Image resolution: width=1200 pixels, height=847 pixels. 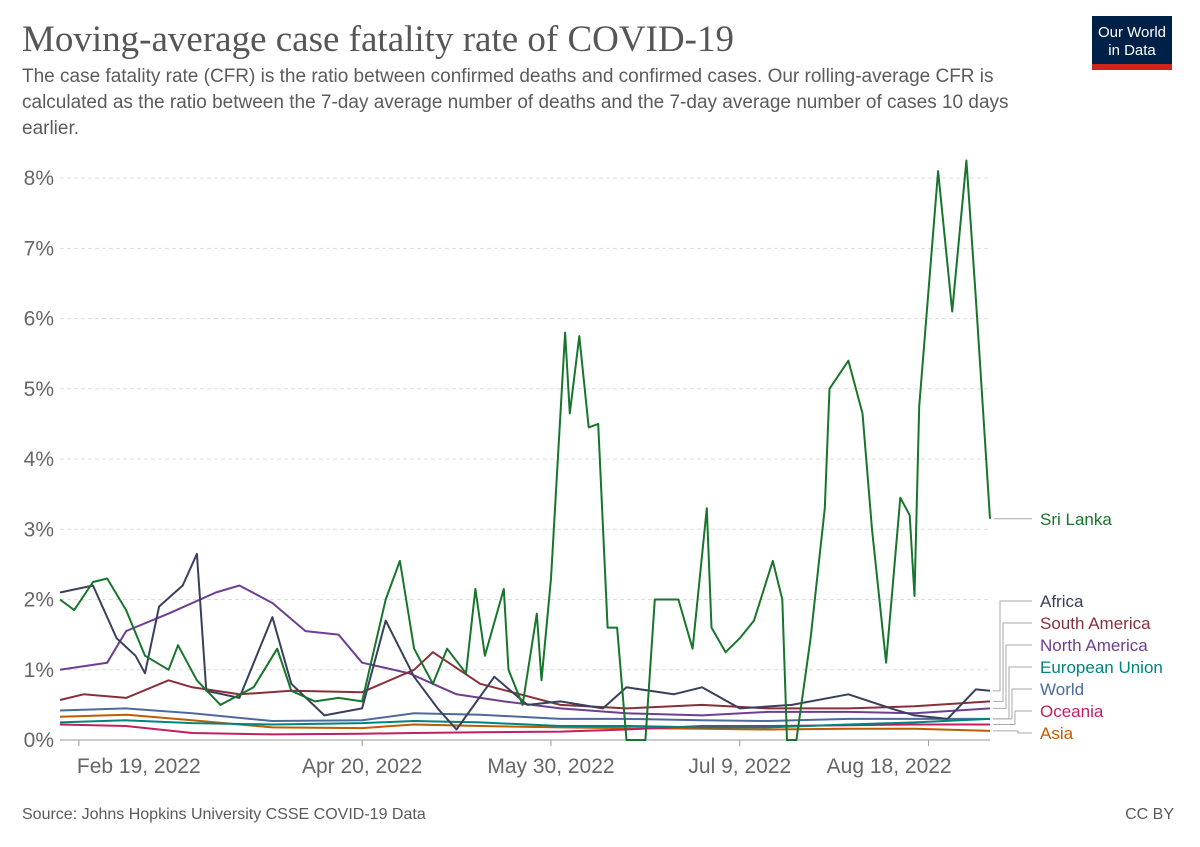 What do you see at coordinates (1149, 814) in the screenshot?
I see `license-link: CC BY` at bounding box center [1149, 814].